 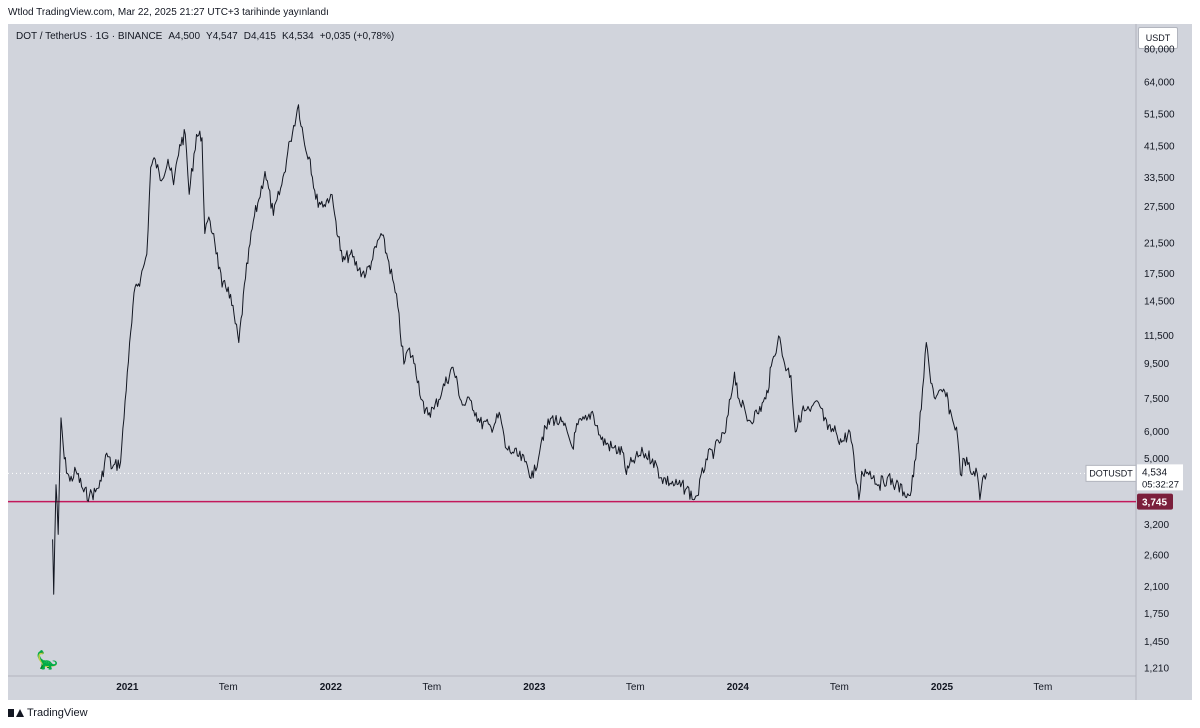 I want to click on y-tick-label: 21,500, so click(x=1159, y=243).